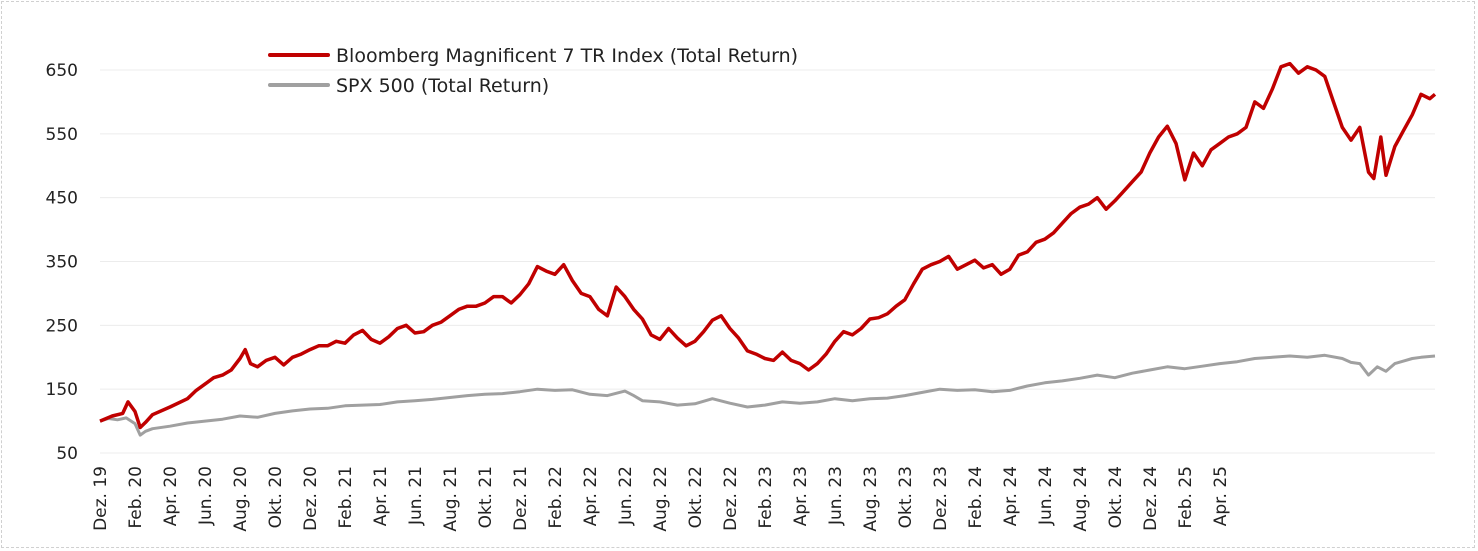 This screenshot has width=1478, height=551. Describe the element at coordinates (451, 499) in the screenshot. I see `x-tick-label: Aug. 21` at that location.